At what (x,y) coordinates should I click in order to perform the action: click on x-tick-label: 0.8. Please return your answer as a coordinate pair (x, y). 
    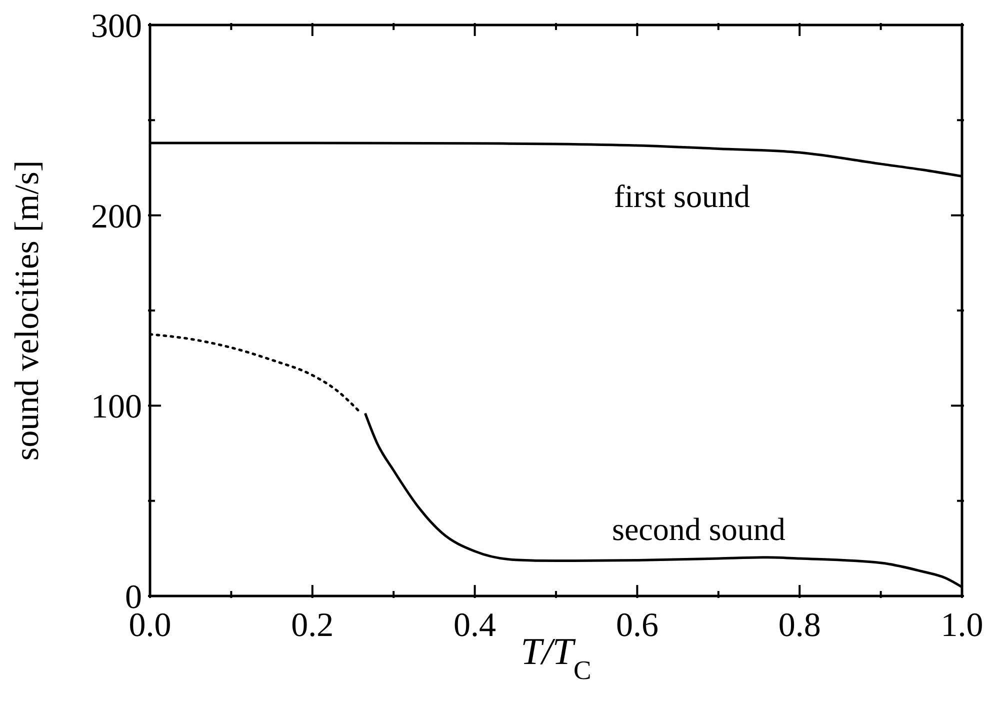
    Looking at the image, I should click on (799, 625).